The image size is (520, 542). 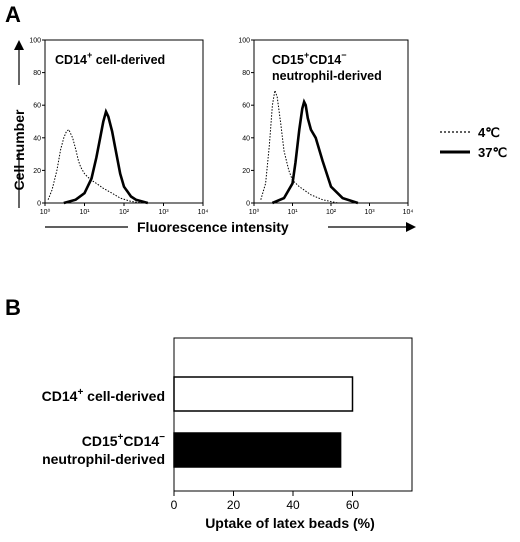 I want to click on category-label-cd15-line2: neutrophil-derived, so click(x=103, y=459).